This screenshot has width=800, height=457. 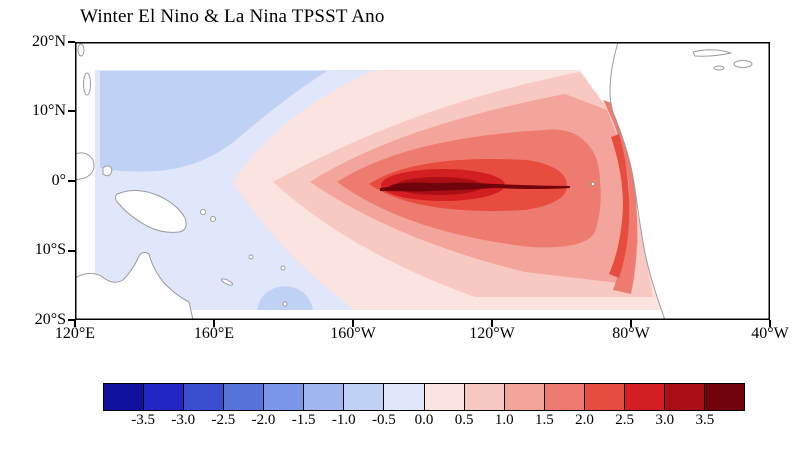 What do you see at coordinates (183, 420) in the screenshot?
I see `colorbar-label: -3.0` at bounding box center [183, 420].